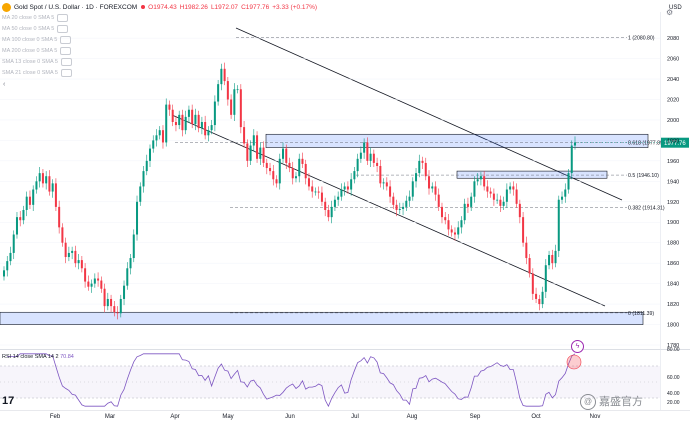 Image resolution: width=690 pixels, height=422 pixels. What do you see at coordinates (536, 417) in the screenshot?
I see `time-tick-label: Oct` at bounding box center [536, 417].